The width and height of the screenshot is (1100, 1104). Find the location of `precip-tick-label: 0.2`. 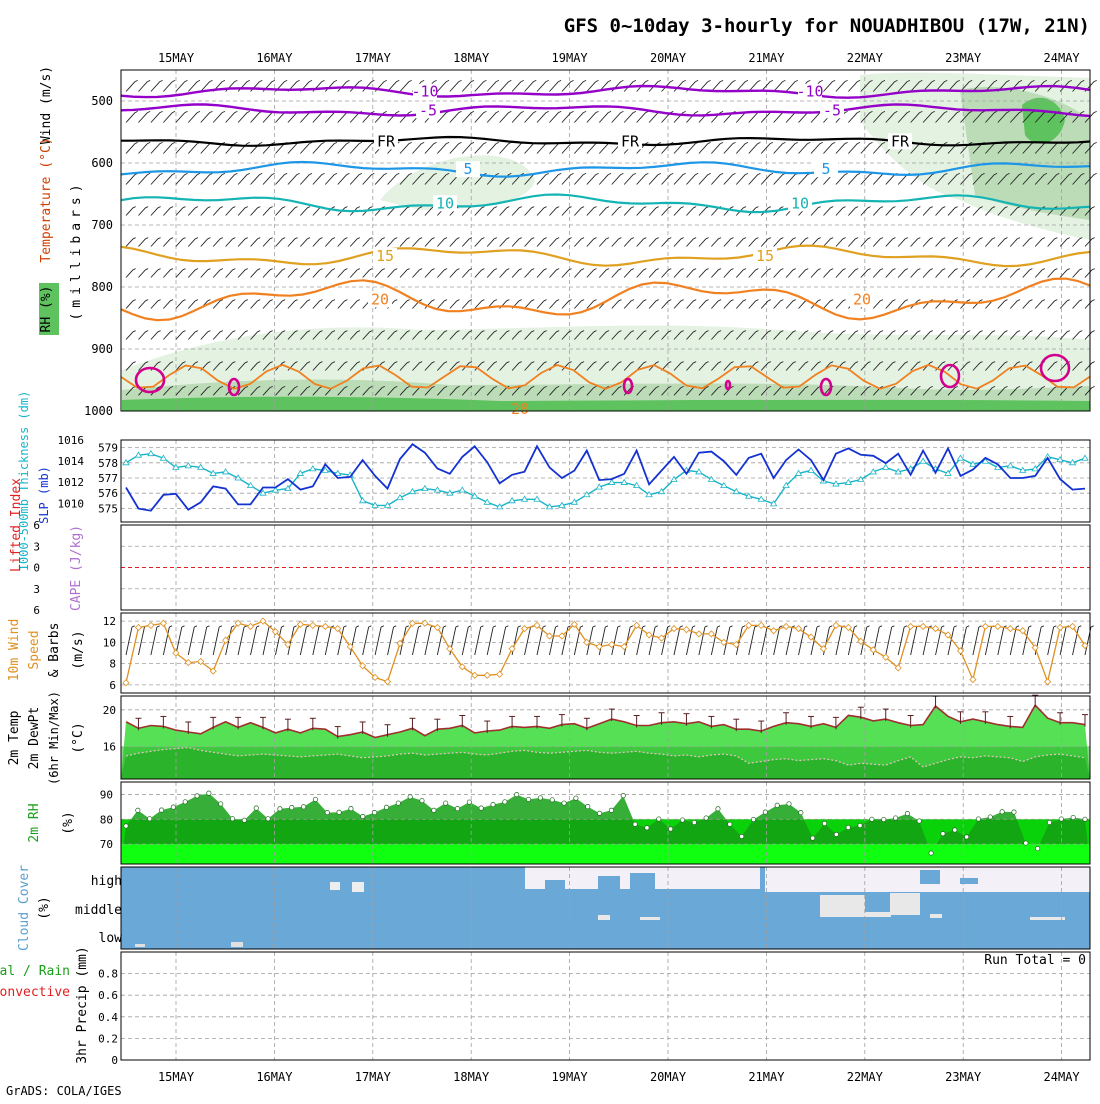

precip-tick-label: 0.2 is located at coordinates (108, 1038).